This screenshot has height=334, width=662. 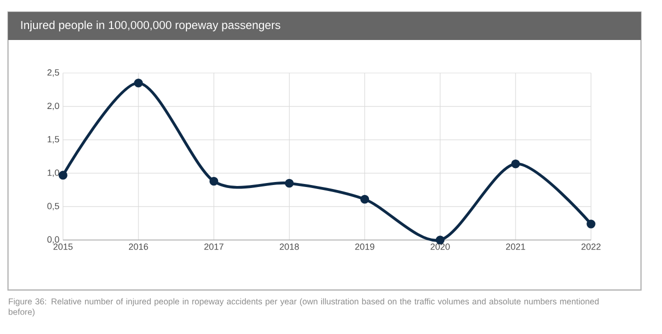 What do you see at coordinates (53, 73) in the screenshot?
I see `y-tick-label: 2,5` at bounding box center [53, 73].